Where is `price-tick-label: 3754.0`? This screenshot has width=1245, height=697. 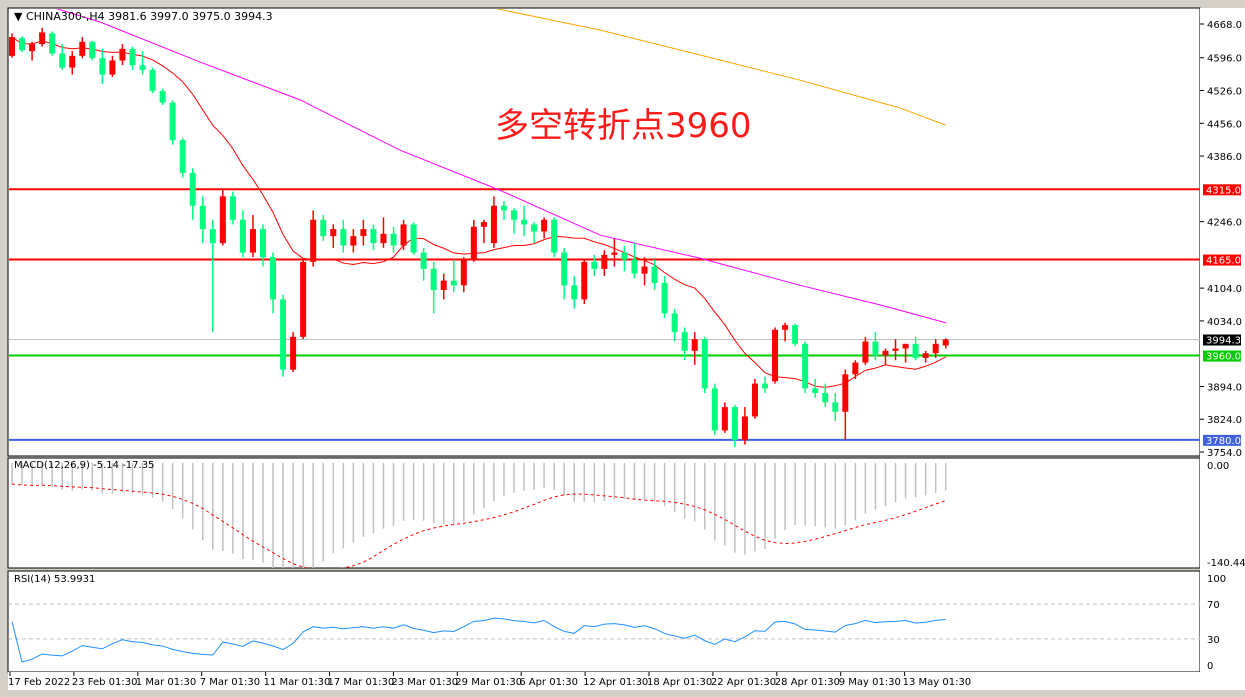 price-tick-label: 3754.0 is located at coordinates (1224, 453).